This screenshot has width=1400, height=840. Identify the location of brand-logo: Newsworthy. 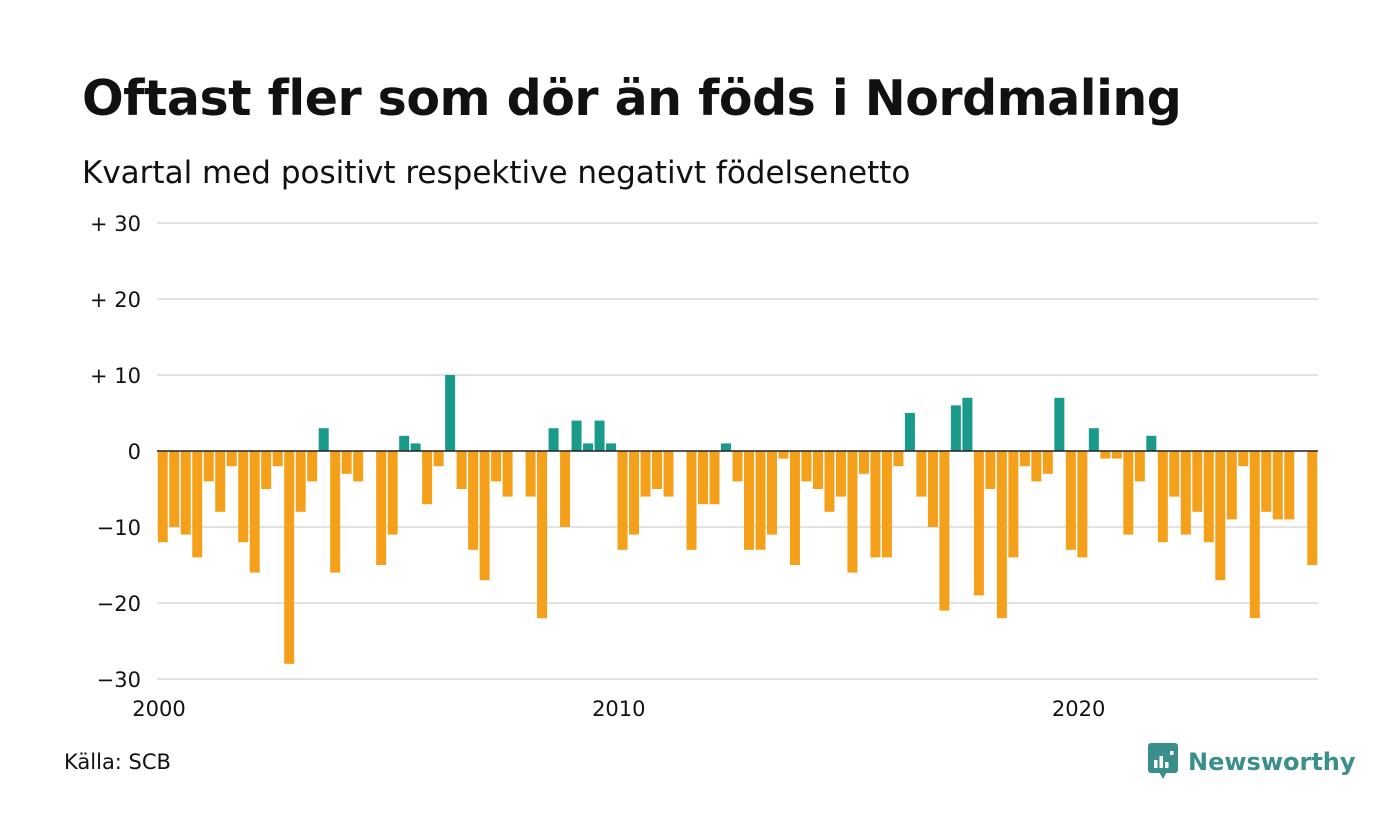
(1252, 762).